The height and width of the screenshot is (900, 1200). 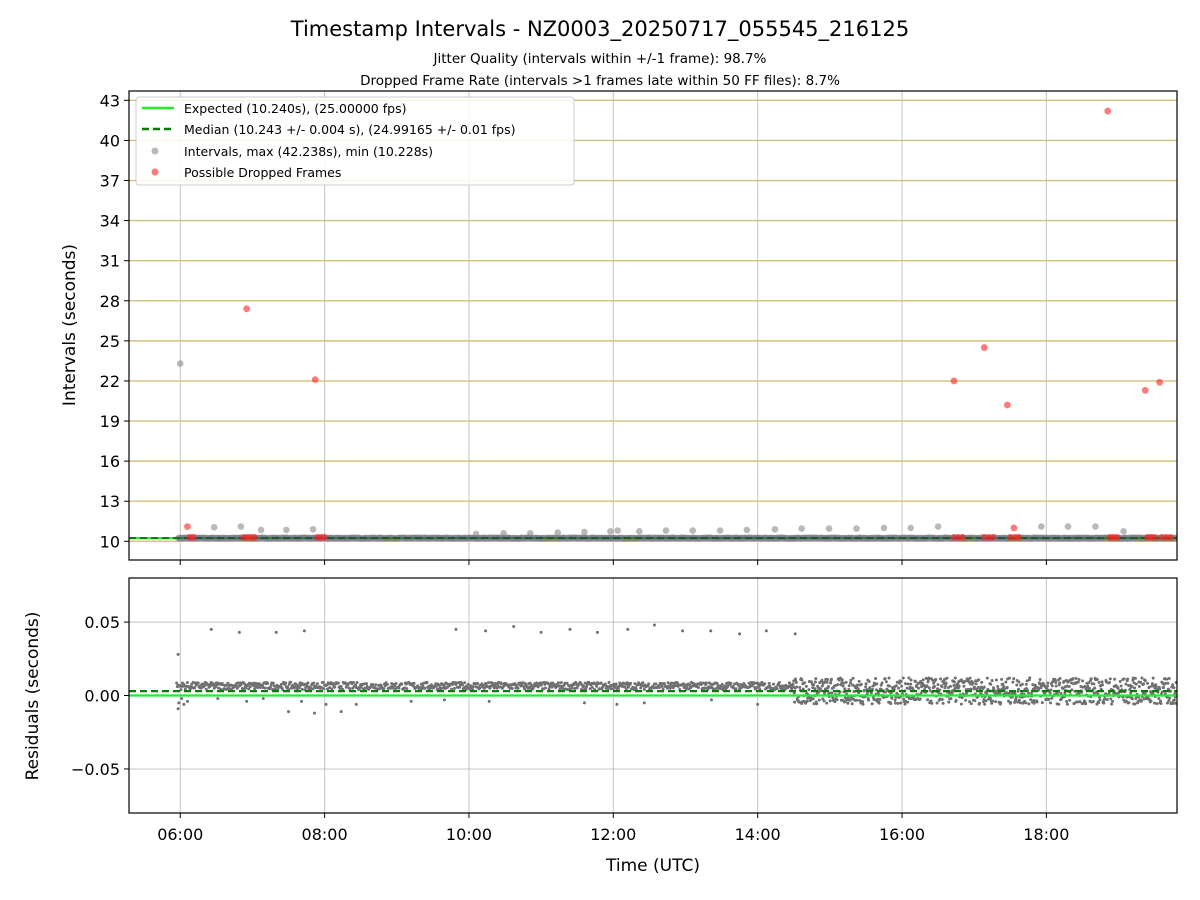 I want to click on x-tick-label: 08:00, so click(x=325, y=834).